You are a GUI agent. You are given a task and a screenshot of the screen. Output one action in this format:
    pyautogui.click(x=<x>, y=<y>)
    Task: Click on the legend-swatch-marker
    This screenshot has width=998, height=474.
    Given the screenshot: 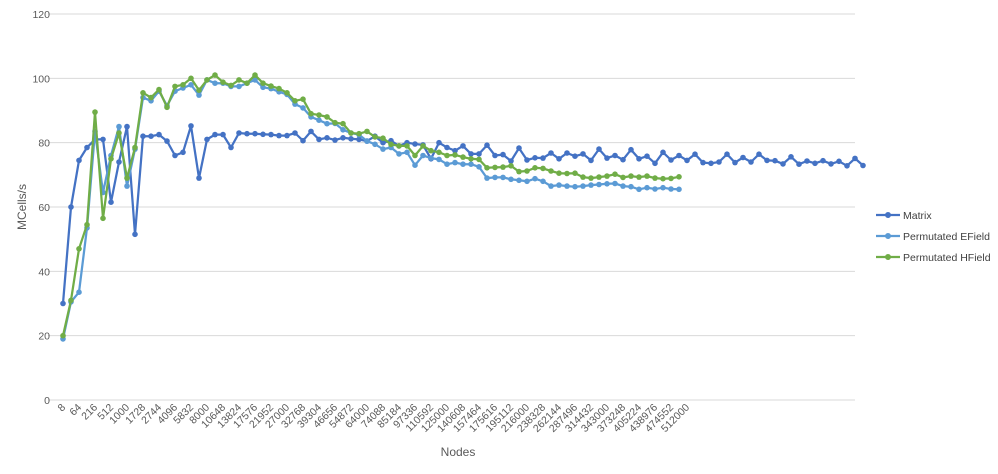 What is the action you would take?
    pyautogui.click(x=888, y=215)
    